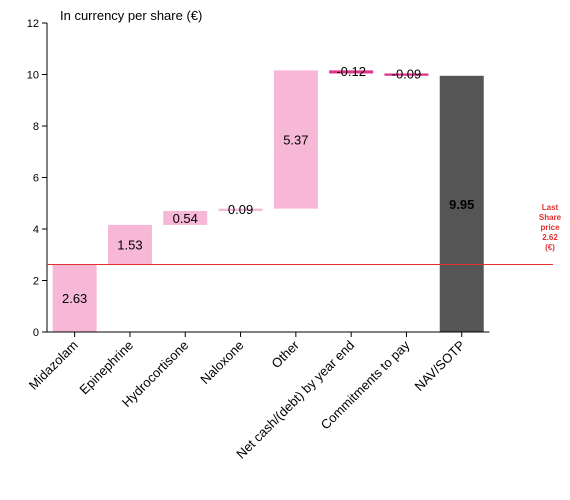 The image size is (570, 500). Describe the element at coordinates (36, 333) in the screenshot. I see `y-tick-label: 0` at that location.